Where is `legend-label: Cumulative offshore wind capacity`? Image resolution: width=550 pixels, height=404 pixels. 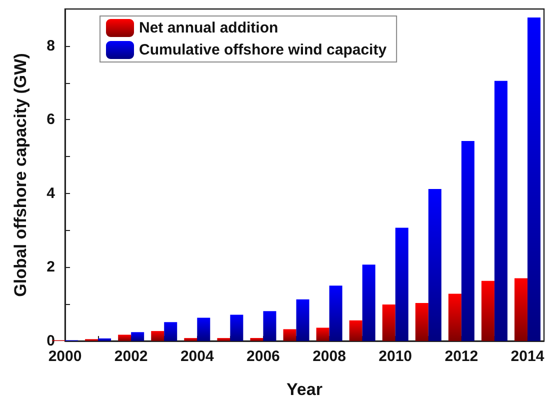 legend-label: Cumulative offshore wind capacity is located at coordinates (263, 50).